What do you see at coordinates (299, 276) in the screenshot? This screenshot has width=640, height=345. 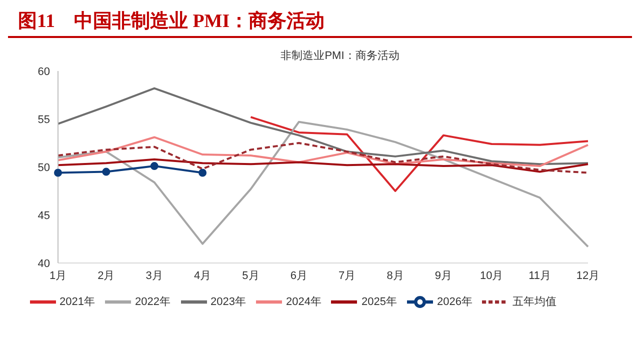 I see `x-tick-label: 6月` at bounding box center [299, 276].